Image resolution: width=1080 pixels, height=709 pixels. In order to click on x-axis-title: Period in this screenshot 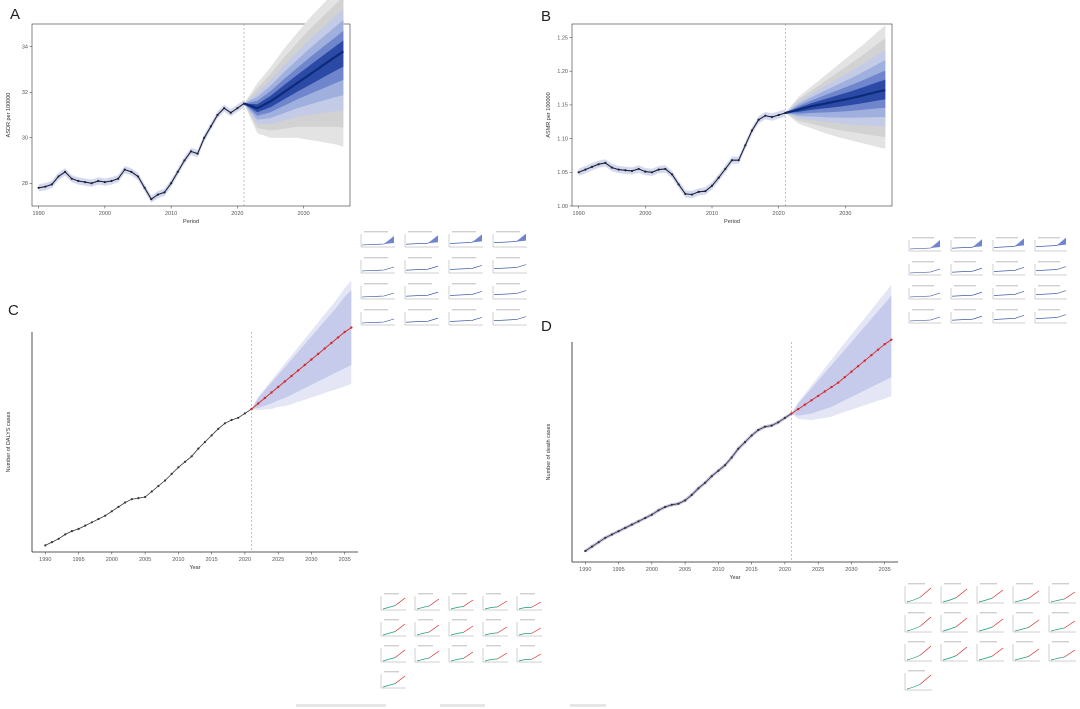, I will do `click(191, 222)`.